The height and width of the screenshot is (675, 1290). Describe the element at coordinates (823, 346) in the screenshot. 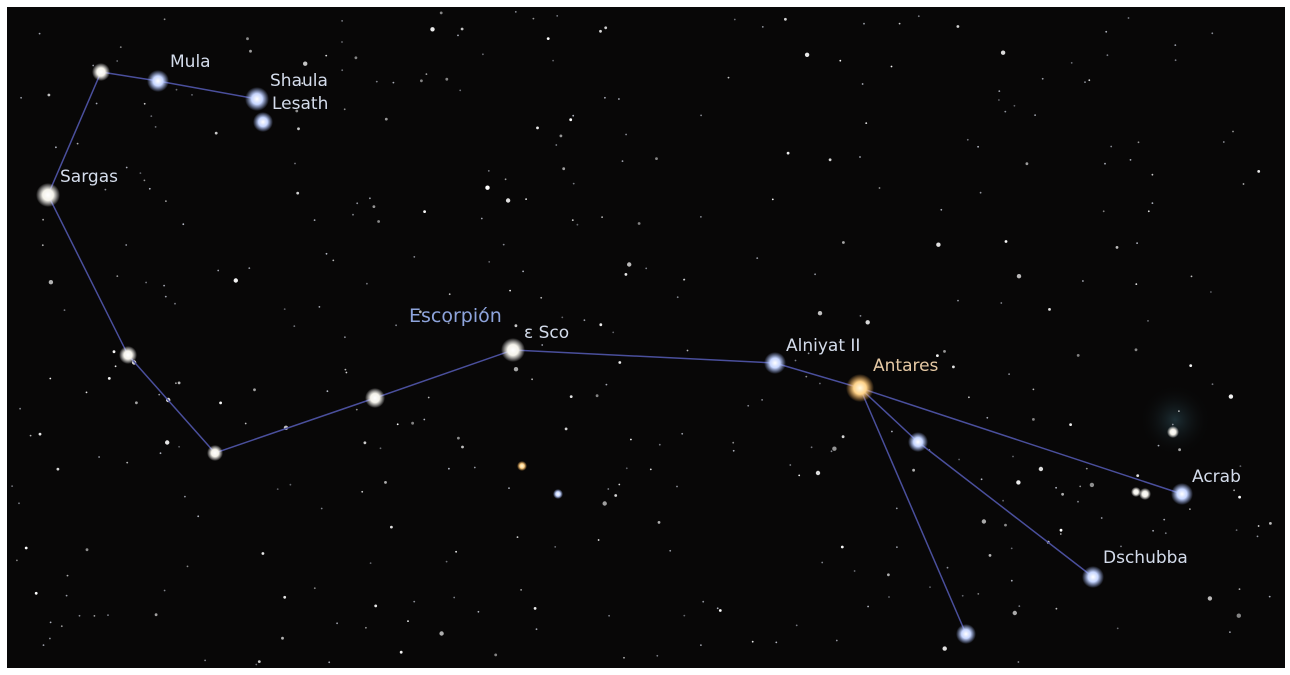

I see `star-label: Alniyat II` at that location.